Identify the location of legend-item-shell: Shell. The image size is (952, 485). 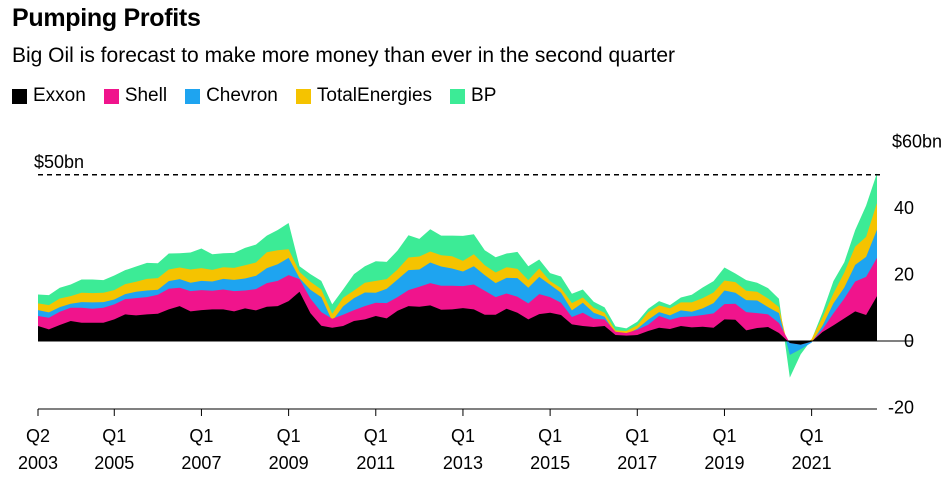
(135, 96).